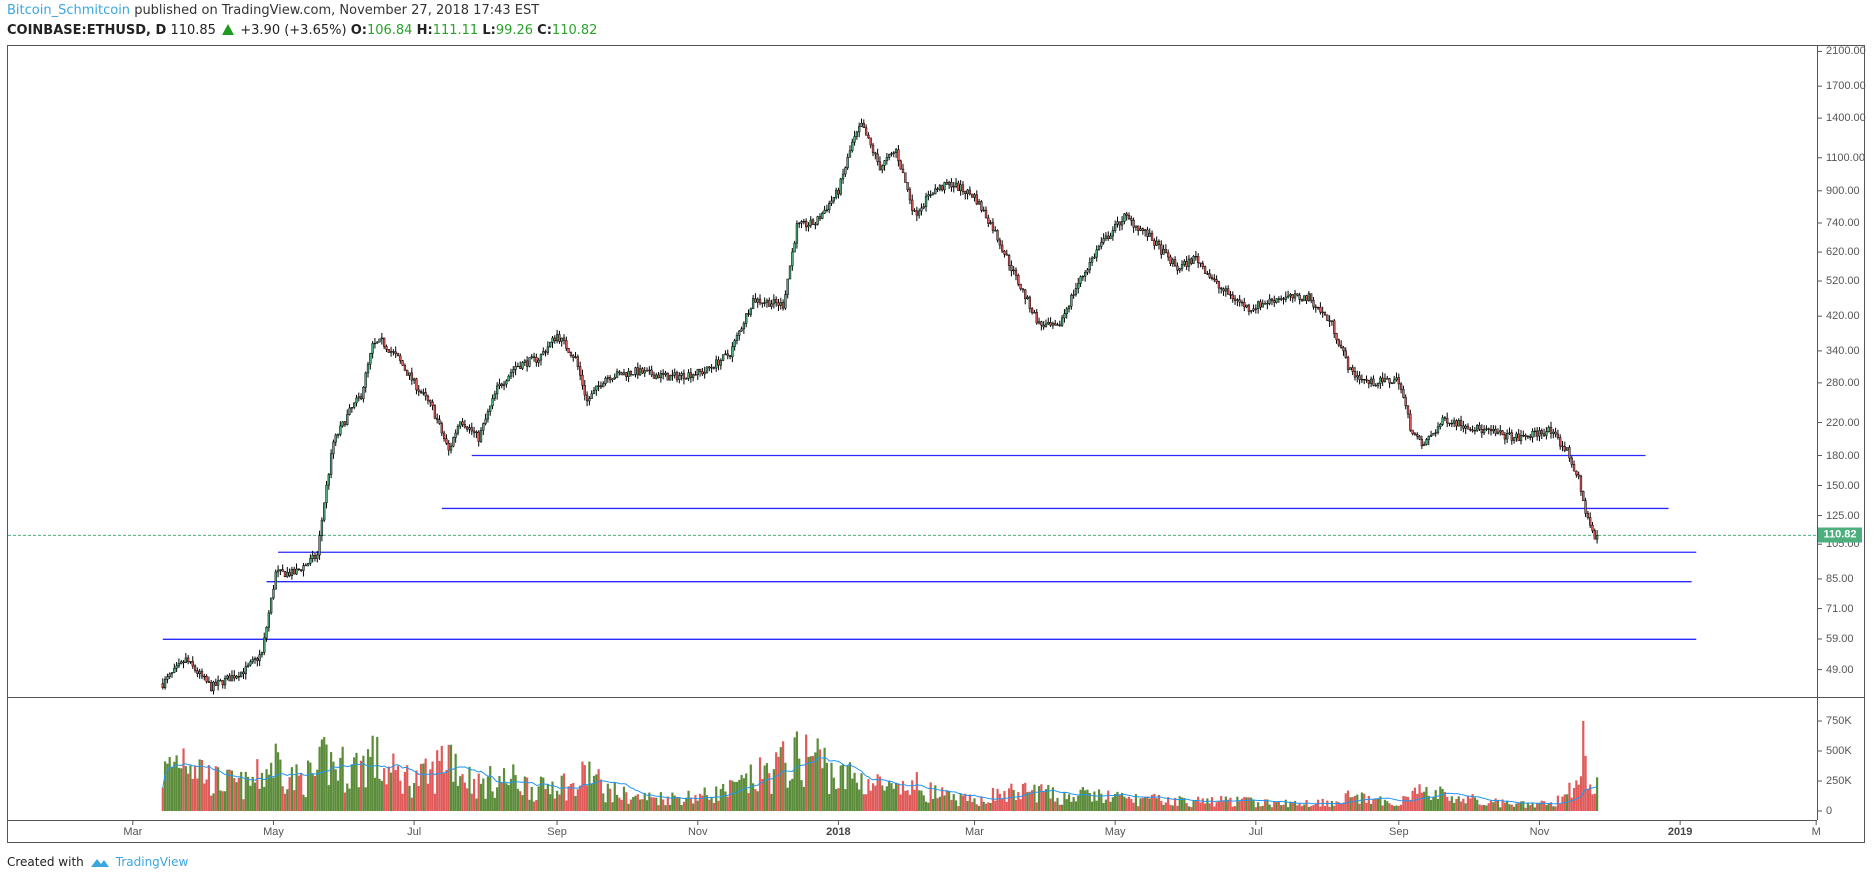  What do you see at coordinates (489, 30) in the screenshot?
I see `low-label: L:` at bounding box center [489, 30].